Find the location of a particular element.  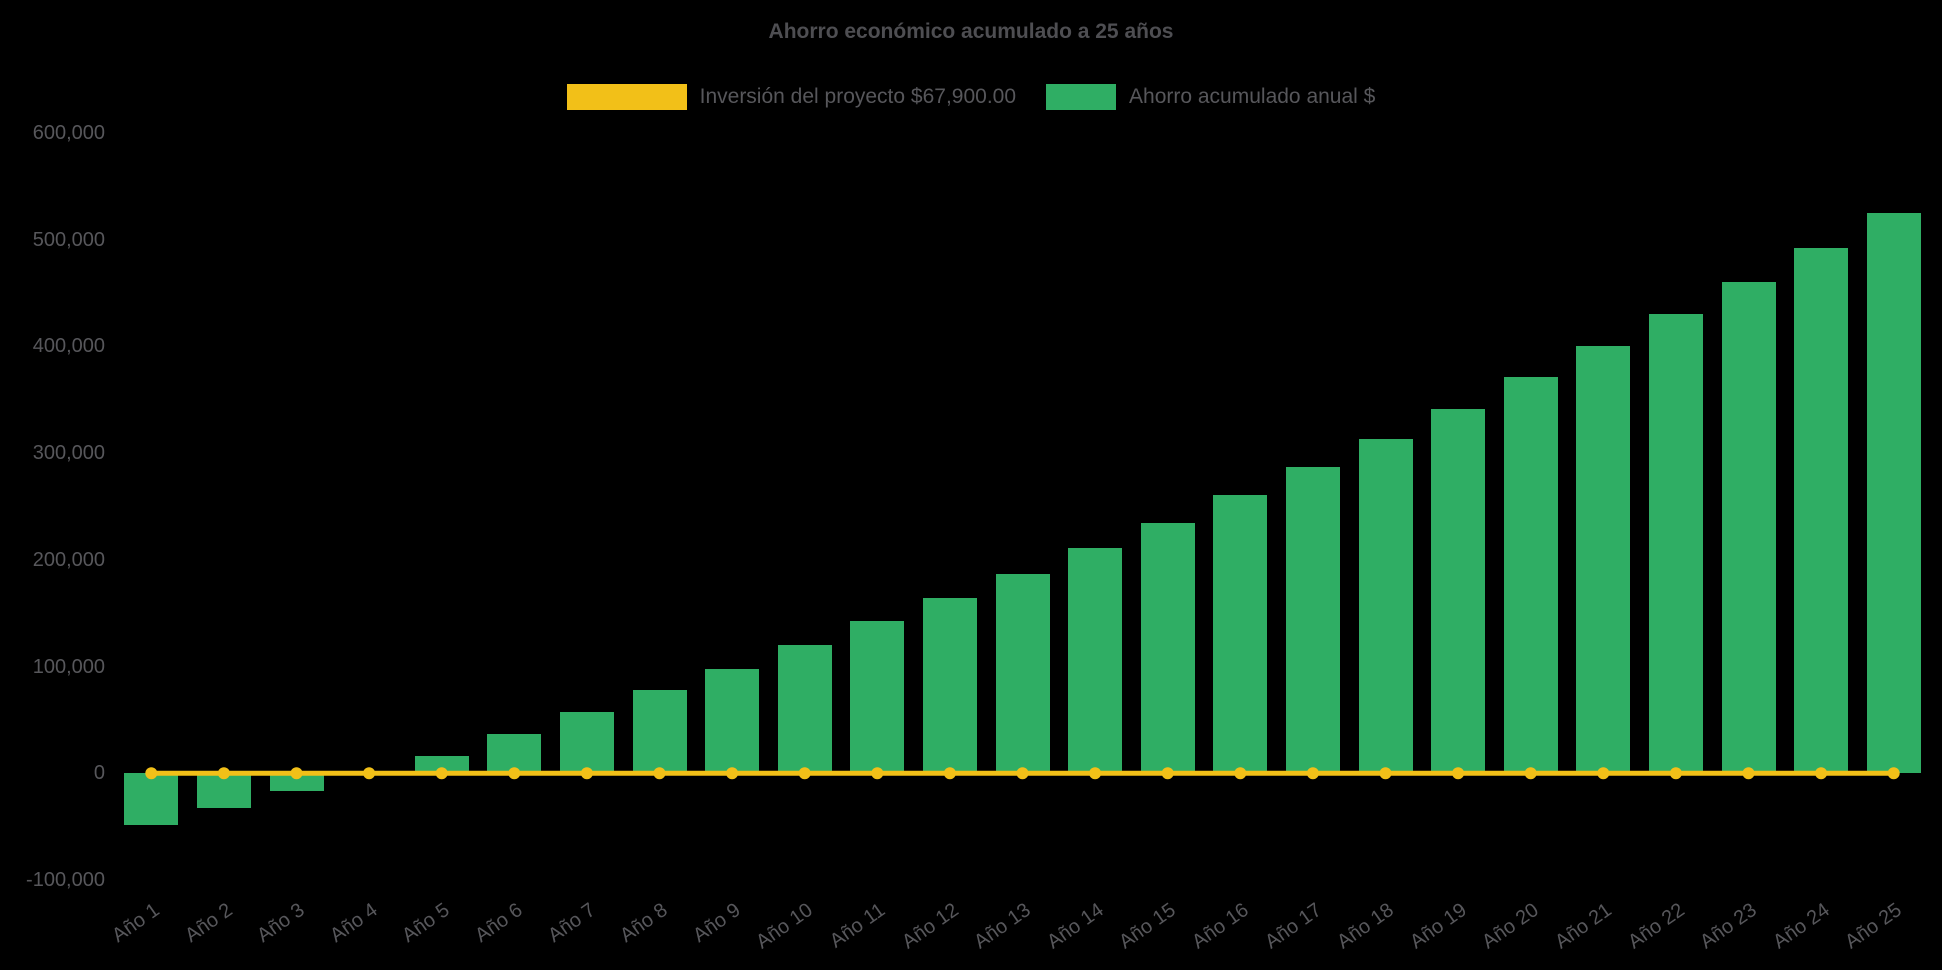

bar-año-12 is located at coordinates (949, 686).